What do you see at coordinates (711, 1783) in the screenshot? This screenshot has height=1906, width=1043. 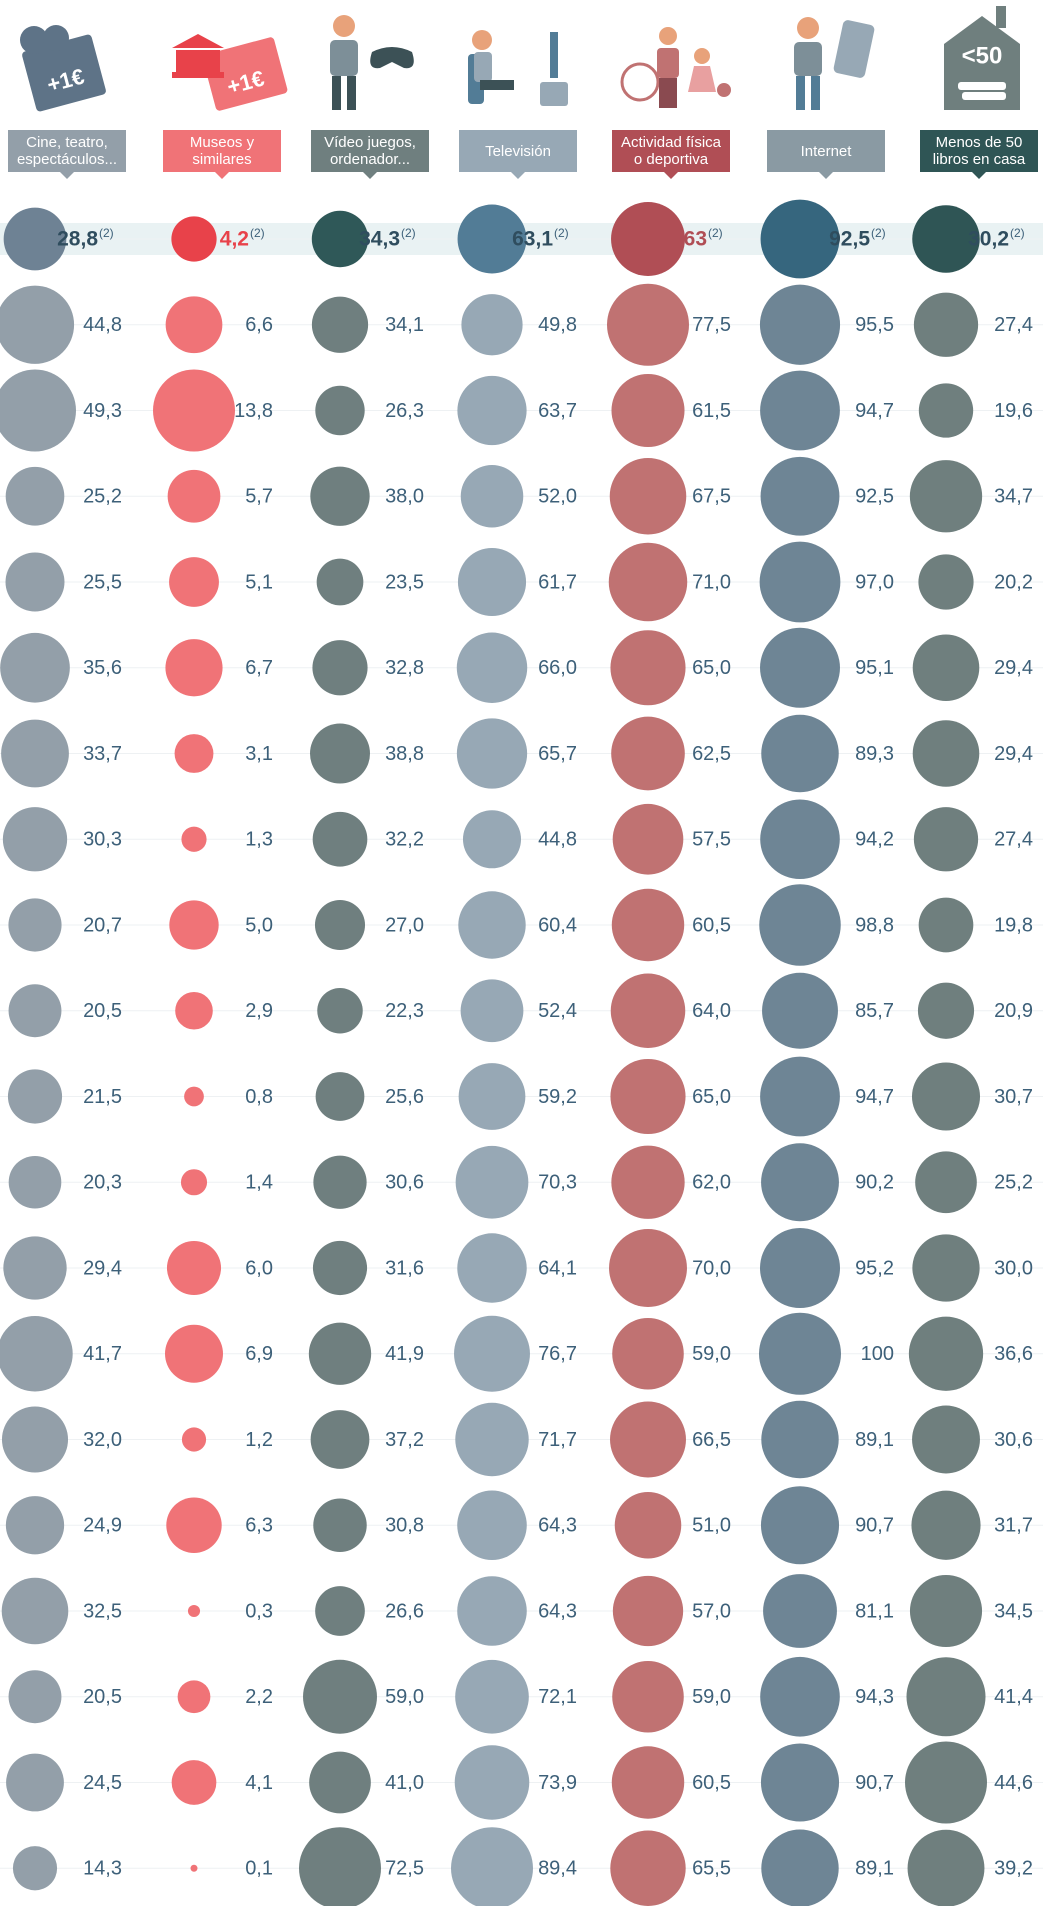 I see `value-label: 60,5` at bounding box center [711, 1783].